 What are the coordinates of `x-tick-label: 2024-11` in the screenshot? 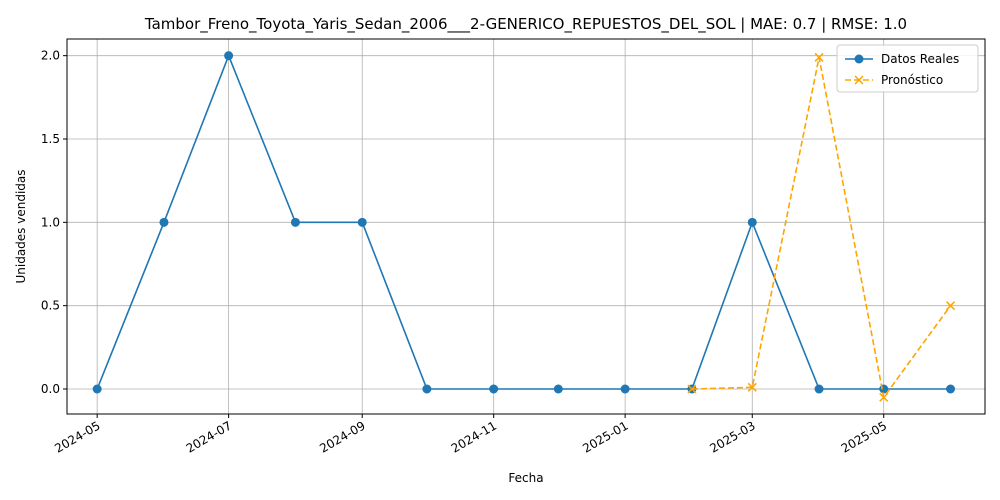 It's located at (474, 436).